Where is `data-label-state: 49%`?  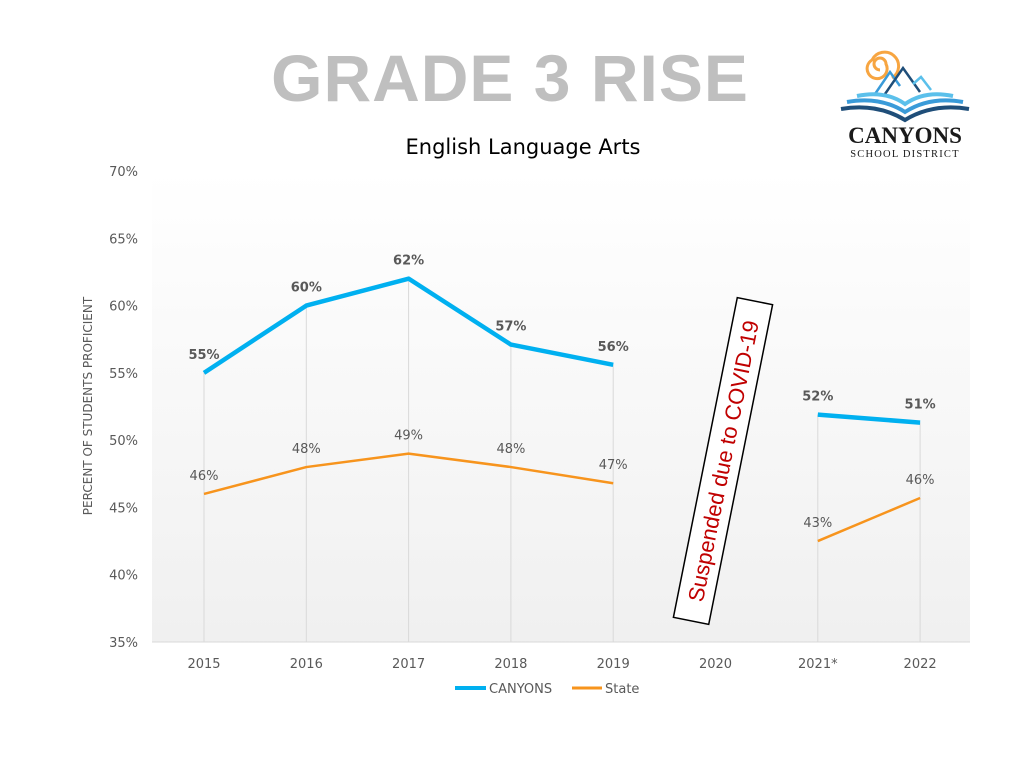
data-label-state: 49% is located at coordinates (408, 436).